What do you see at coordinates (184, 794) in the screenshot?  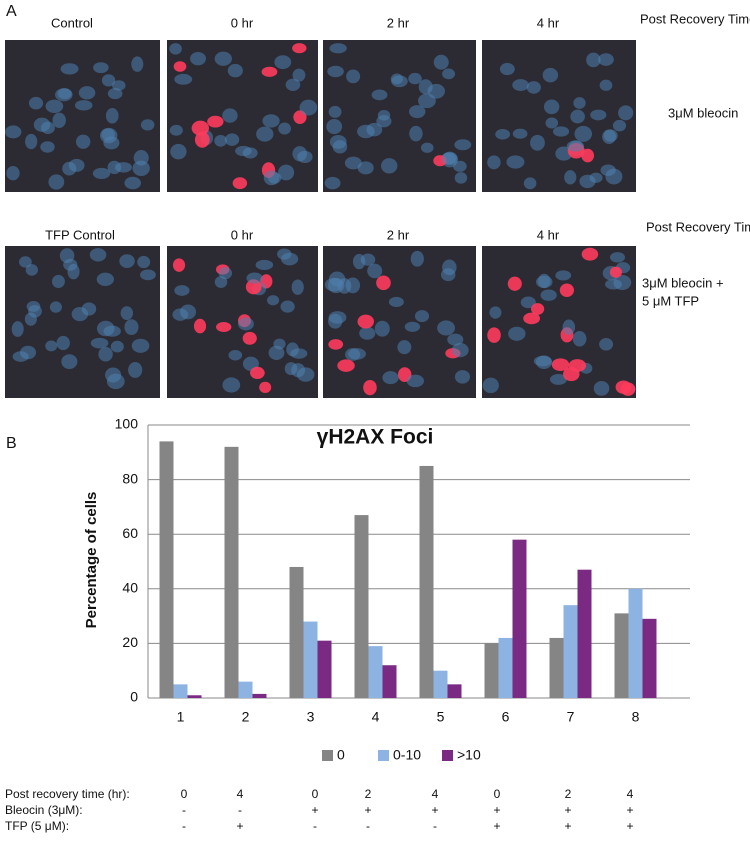 I see `condition-value: 0` at bounding box center [184, 794].